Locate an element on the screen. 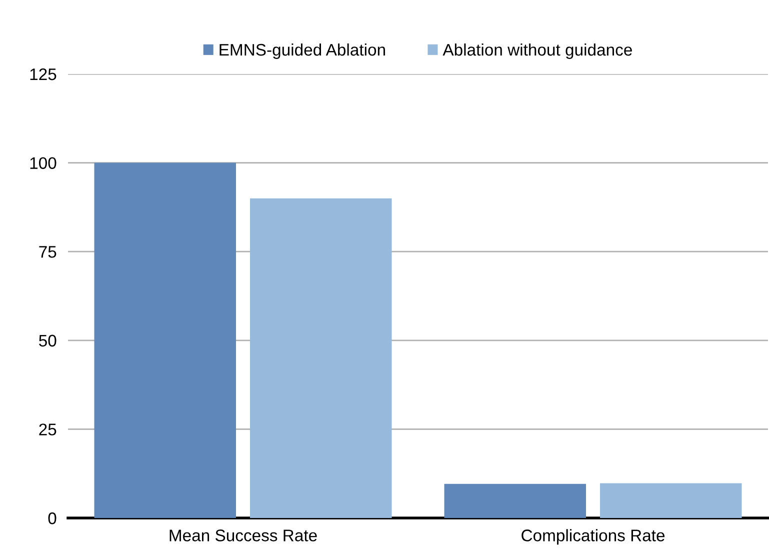  legend-label: EMNS-guided Ablation is located at coordinates (302, 51).